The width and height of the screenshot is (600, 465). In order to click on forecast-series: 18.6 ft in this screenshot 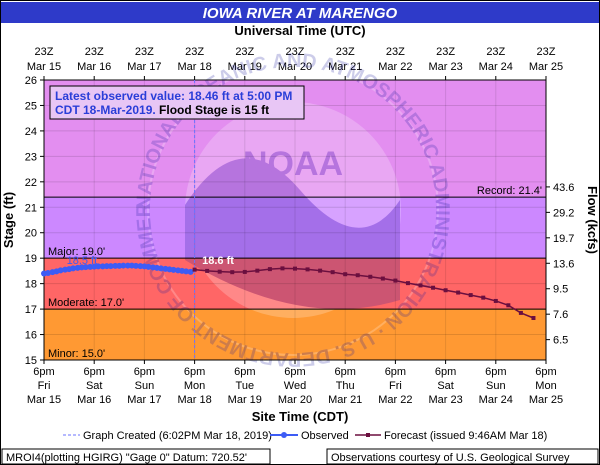, I will do `click(364, 287)`.